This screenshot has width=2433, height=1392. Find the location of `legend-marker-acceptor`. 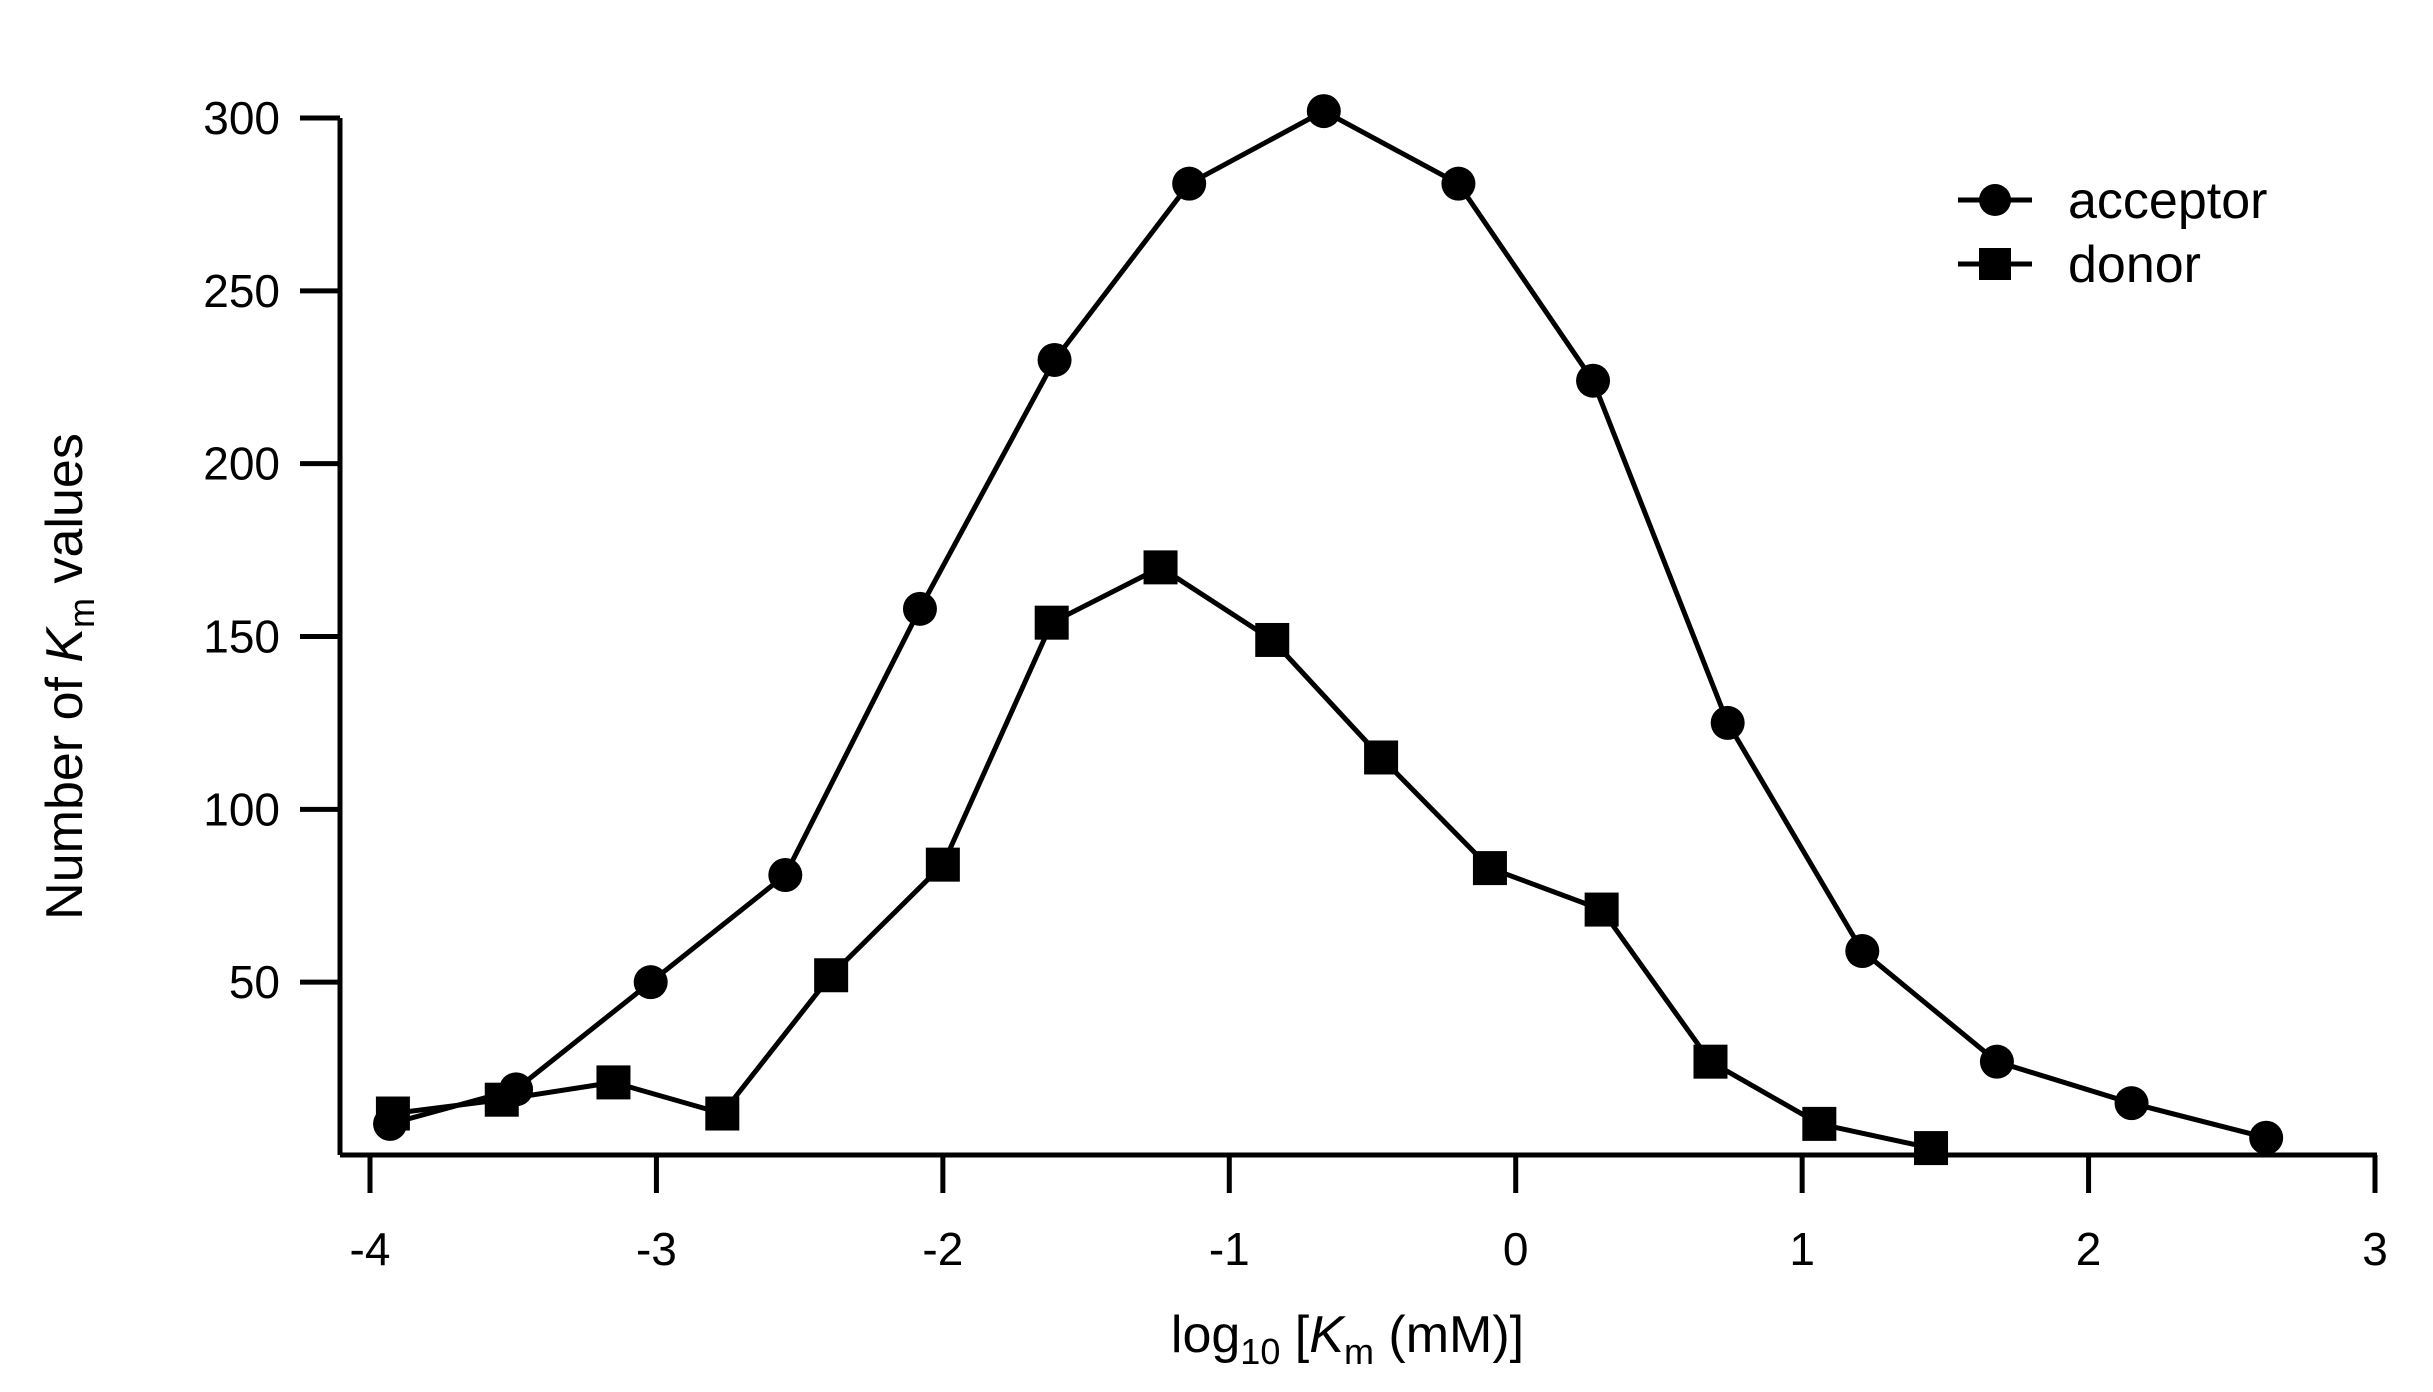

legend-marker-acceptor is located at coordinates (1995, 200).